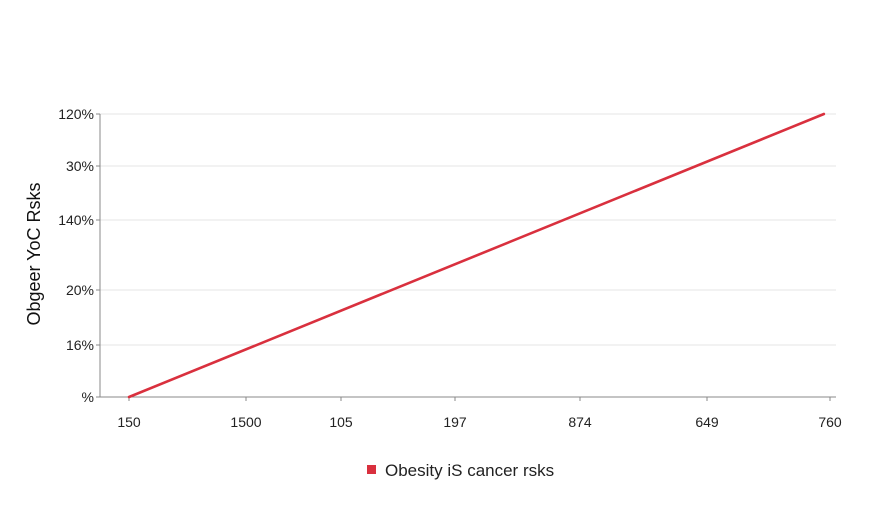 The image size is (896, 512). Describe the element at coordinates (80, 166) in the screenshot. I see `y-tick-label-4: 30%` at that location.